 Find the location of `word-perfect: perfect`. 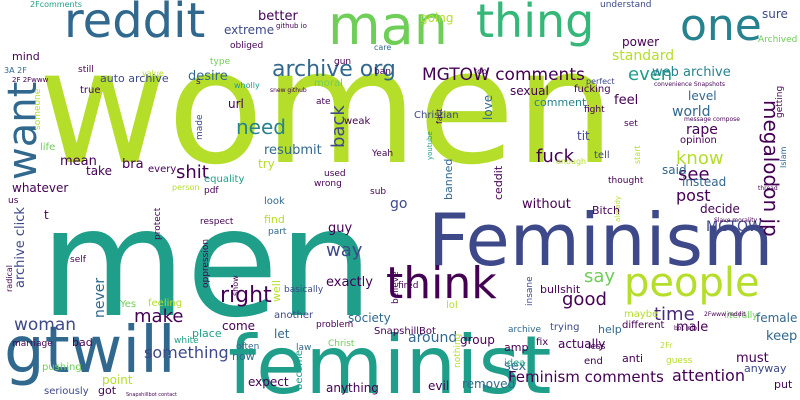

word-perfect: perfect is located at coordinates (600, 81).